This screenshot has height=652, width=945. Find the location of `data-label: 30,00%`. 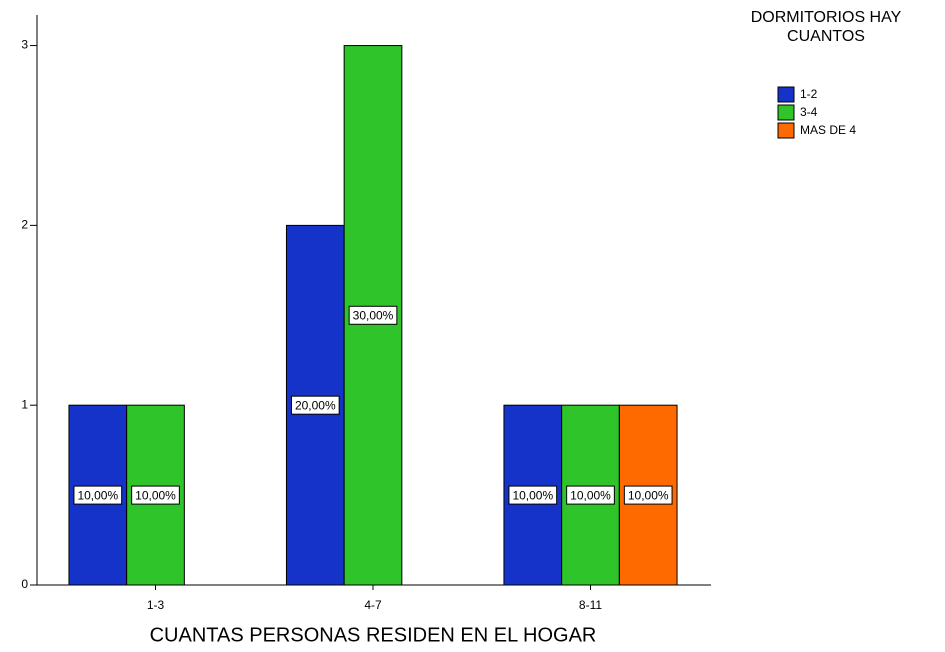

data-label: 30,00% is located at coordinates (373, 315).